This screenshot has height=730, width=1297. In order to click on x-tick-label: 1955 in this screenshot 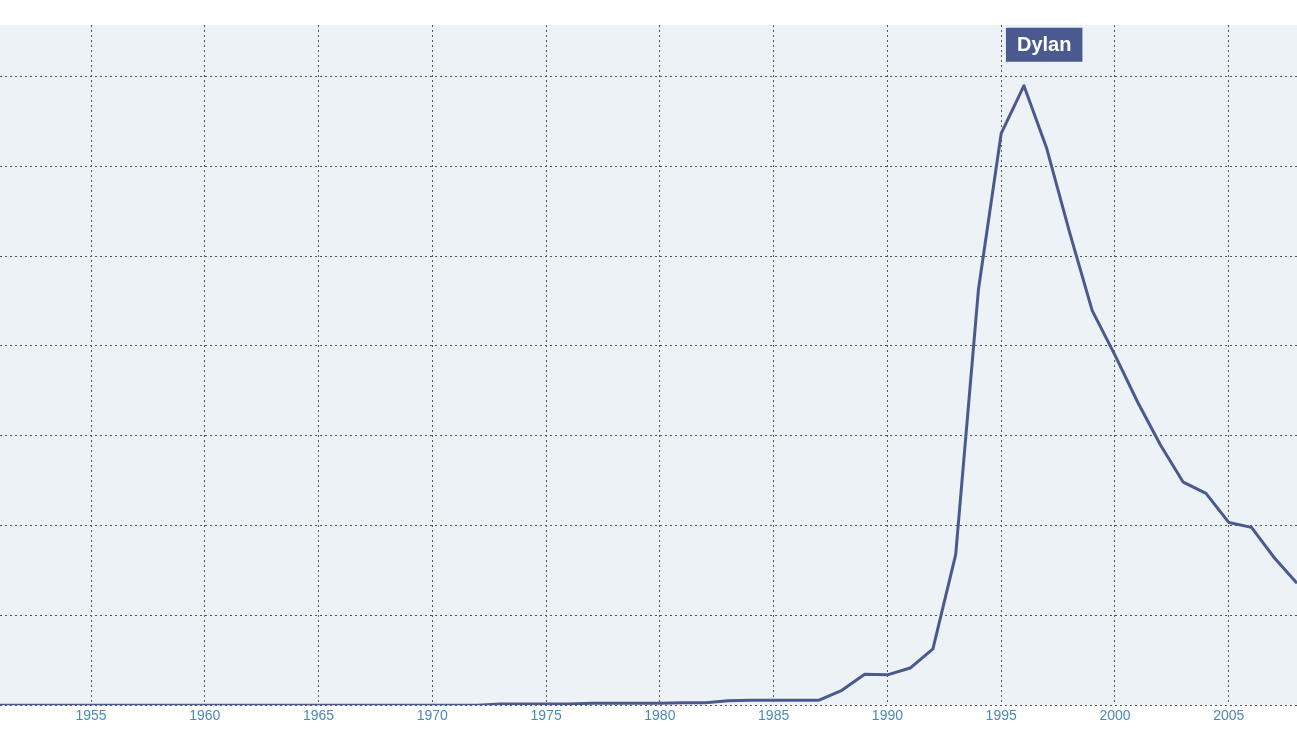, I will do `click(91, 715)`.